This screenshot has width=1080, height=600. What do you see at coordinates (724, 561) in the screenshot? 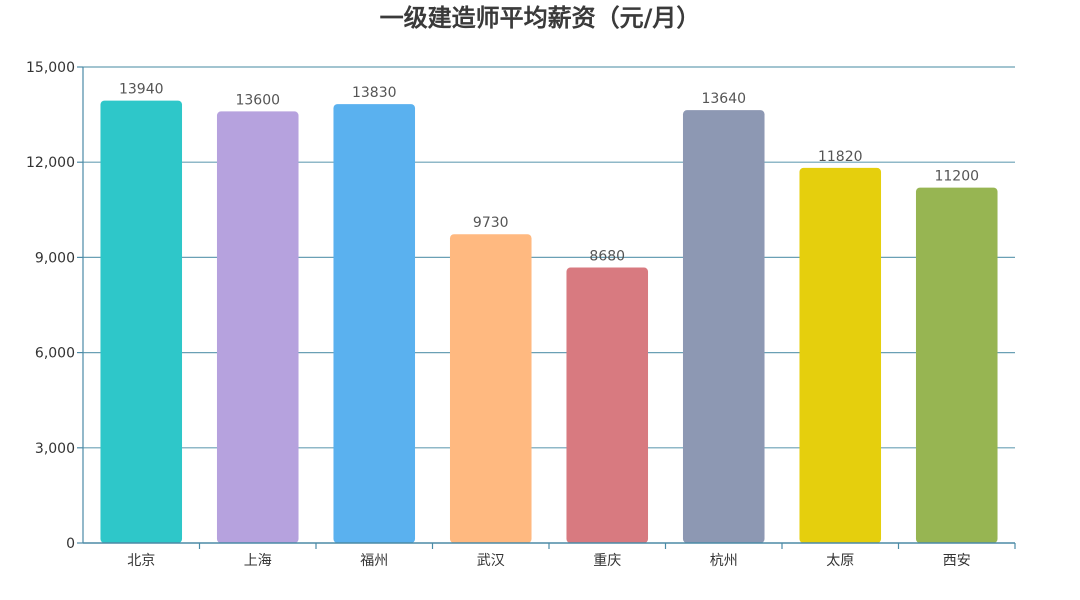
I see `x-tick-label: 杭州` at bounding box center [724, 561].